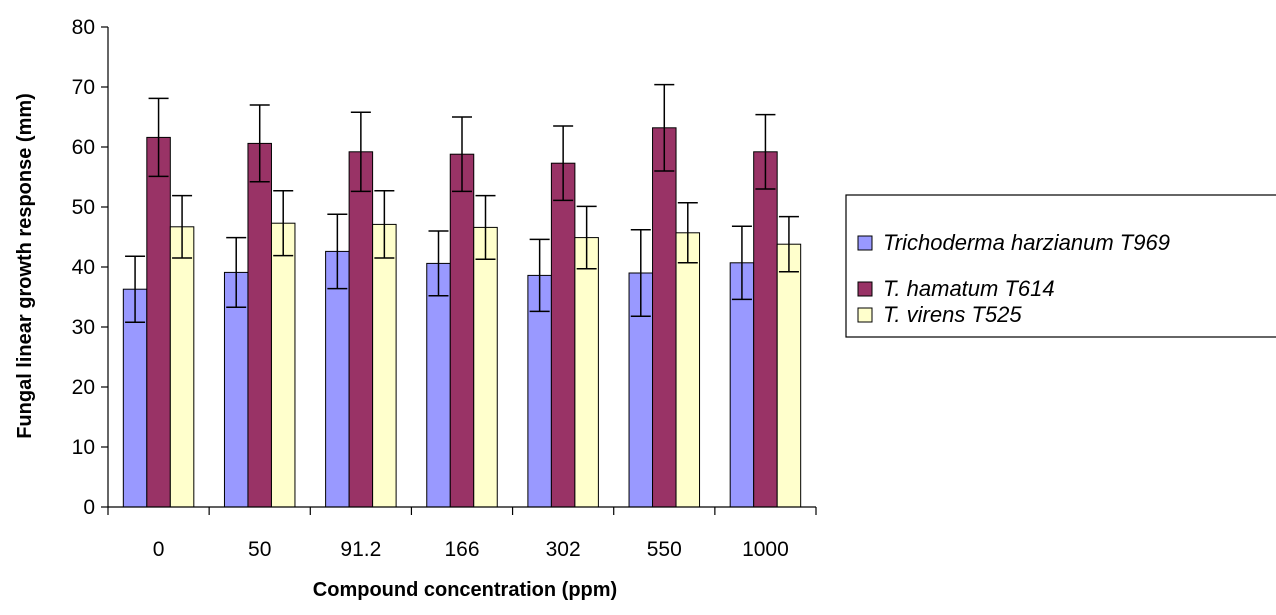 This screenshot has height=615, width=1276. What do you see at coordinates (25, 266) in the screenshot?
I see `y-axis-title: Fungal linear growth response (mm)` at bounding box center [25, 266].